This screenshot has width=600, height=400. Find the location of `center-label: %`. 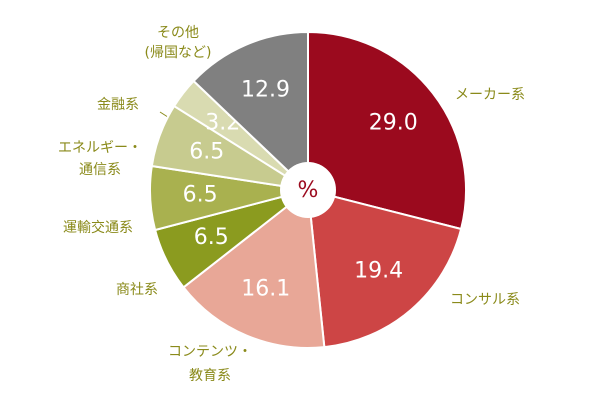

center-label: % is located at coordinates (308, 190).